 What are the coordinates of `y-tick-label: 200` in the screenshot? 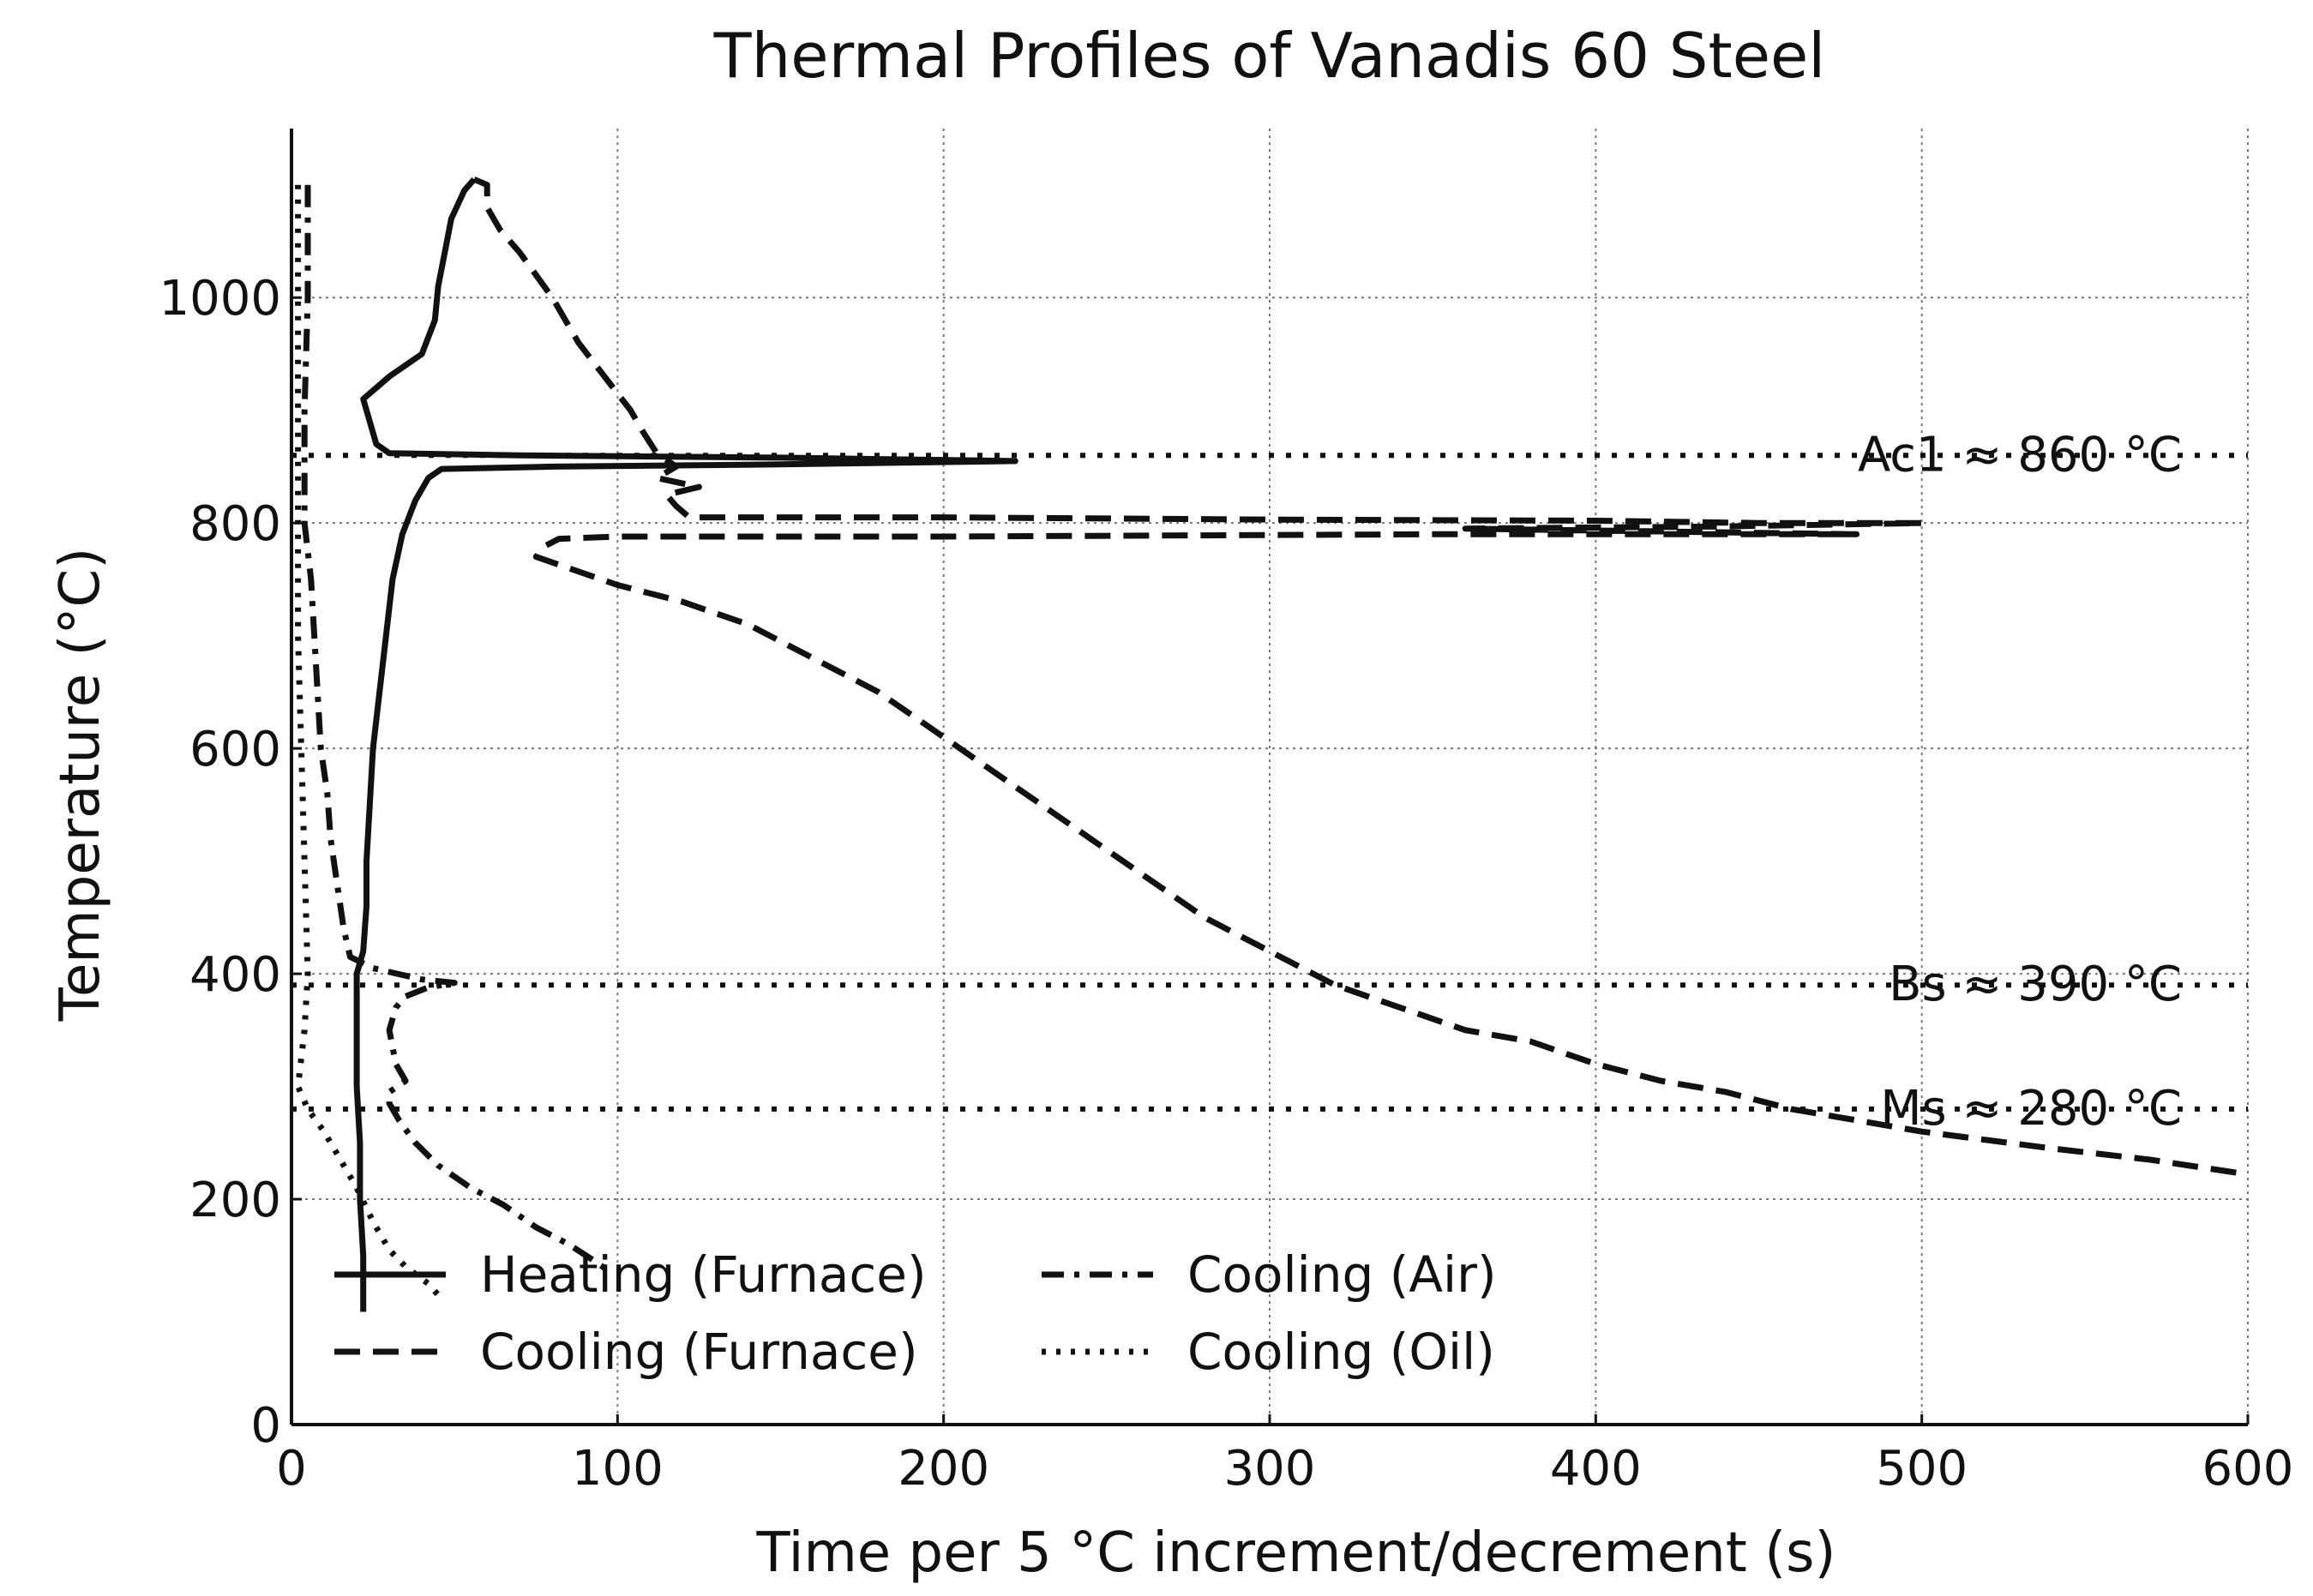 It's located at (235, 1200).